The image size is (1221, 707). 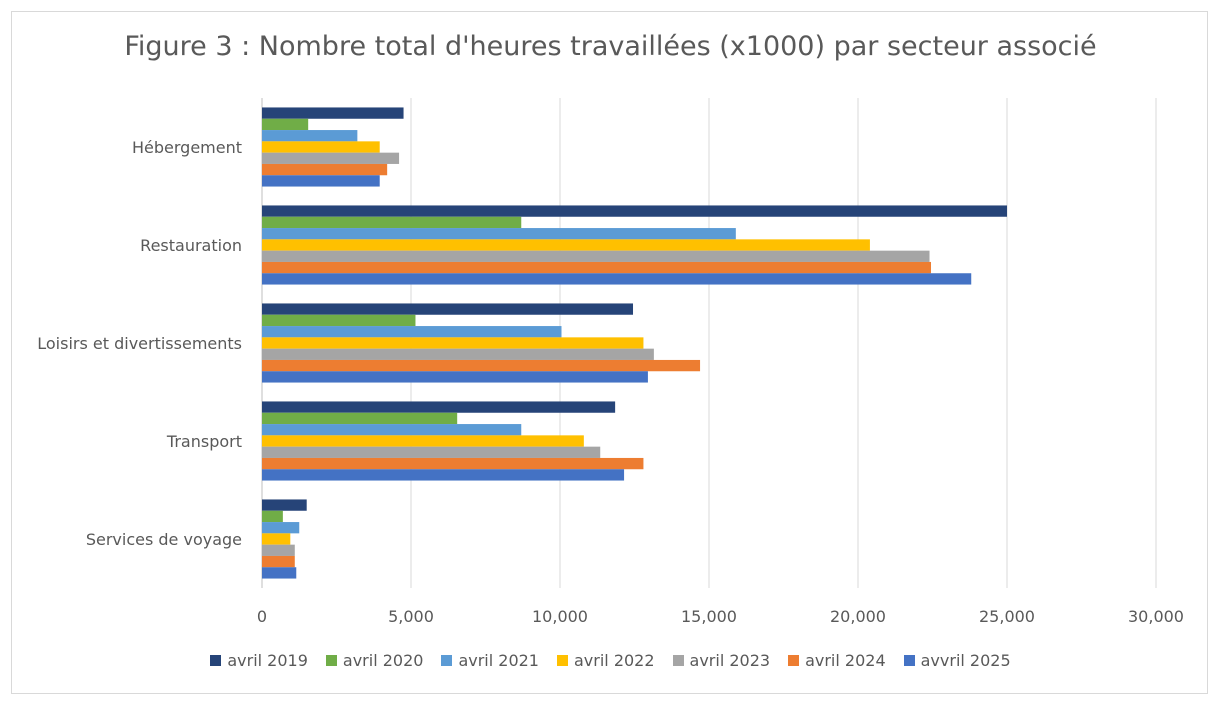 I want to click on x-tick-label: 20,000, so click(x=858, y=616).